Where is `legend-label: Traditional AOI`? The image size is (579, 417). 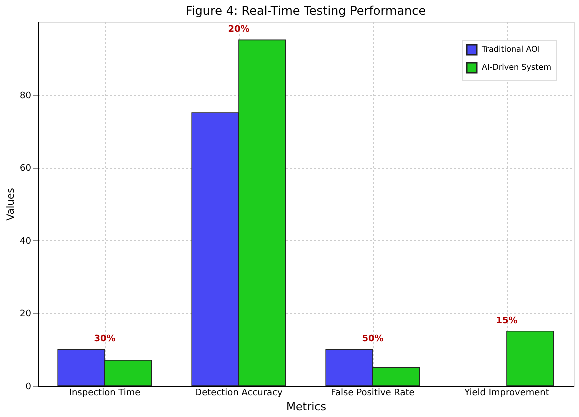
legend-label: Traditional AOI is located at coordinates (510, 49).